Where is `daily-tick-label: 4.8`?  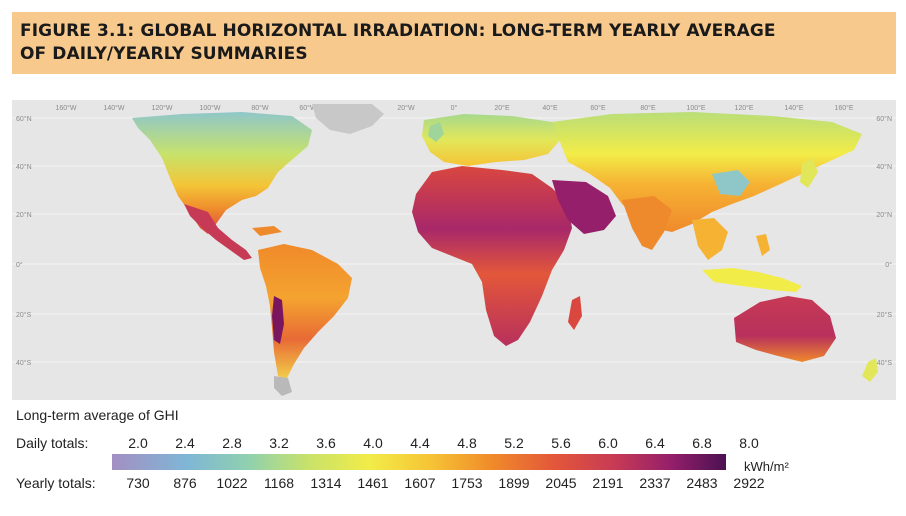
daily-tick-label: 4.8 is located at coordinates (467, 443).